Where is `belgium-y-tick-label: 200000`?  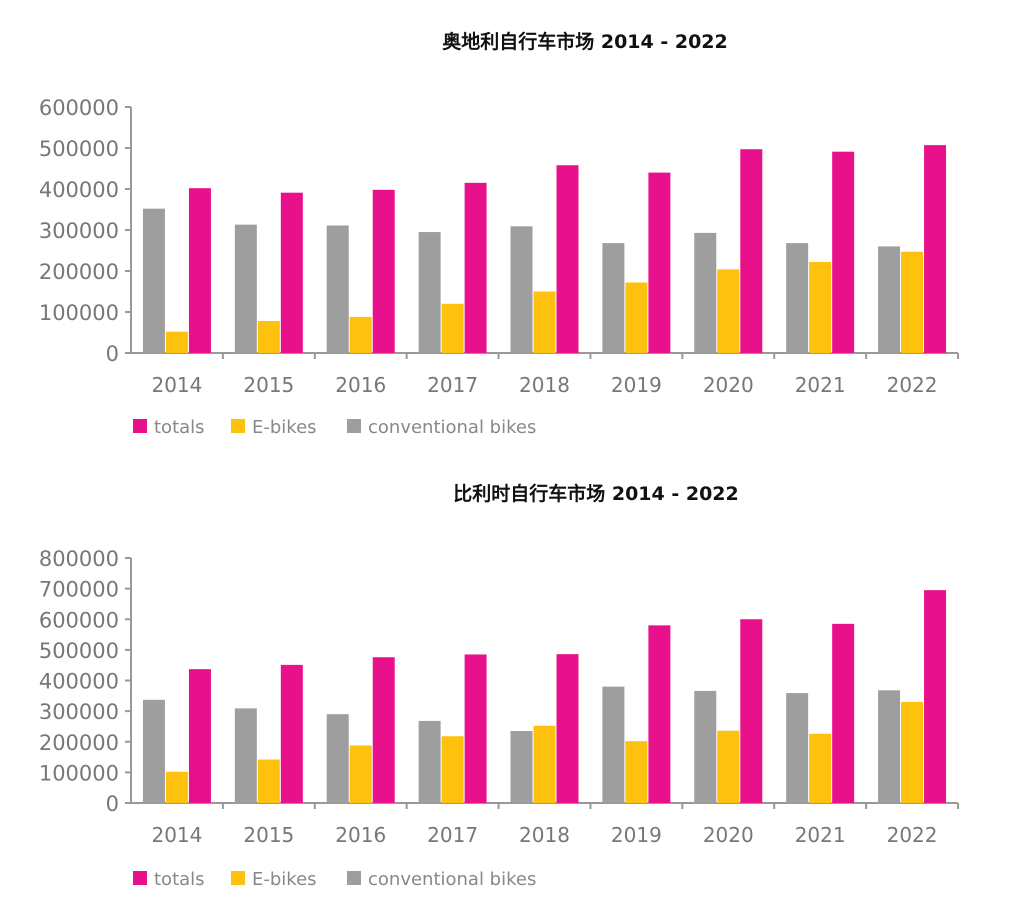
belgium-y-tick-label: 200000 is located at coordinates (79, 743).